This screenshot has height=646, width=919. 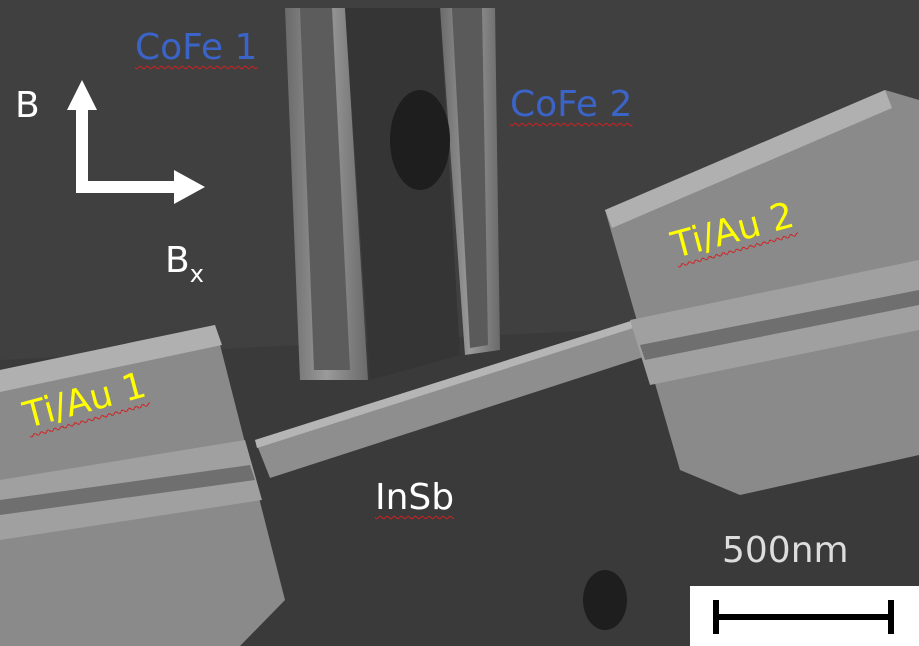 I want to click on cofe-strip-1-inner, so click(x=325, y=189).